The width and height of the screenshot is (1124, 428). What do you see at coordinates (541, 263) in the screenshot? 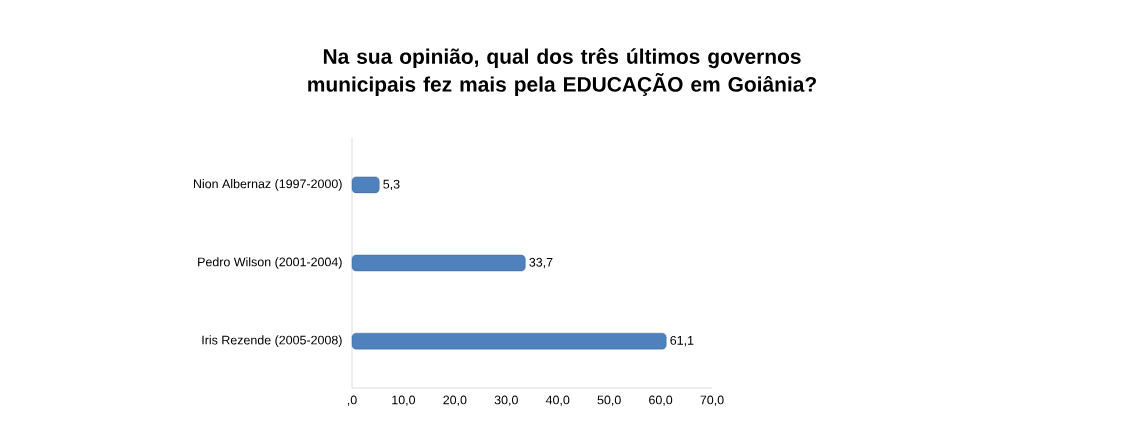
I see `data-label: 33,7` at bounding box center [541, 263].